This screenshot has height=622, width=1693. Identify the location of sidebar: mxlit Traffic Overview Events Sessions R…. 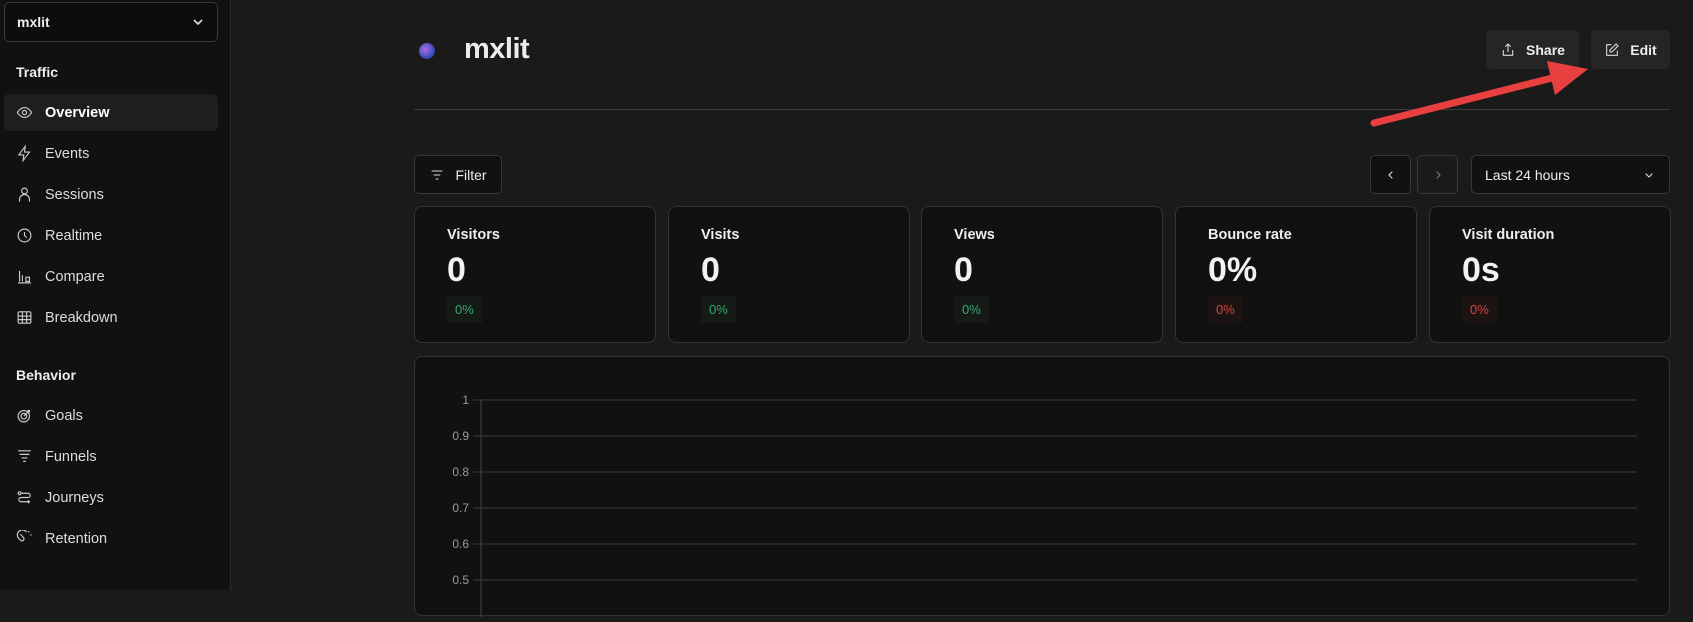
(115, 295).